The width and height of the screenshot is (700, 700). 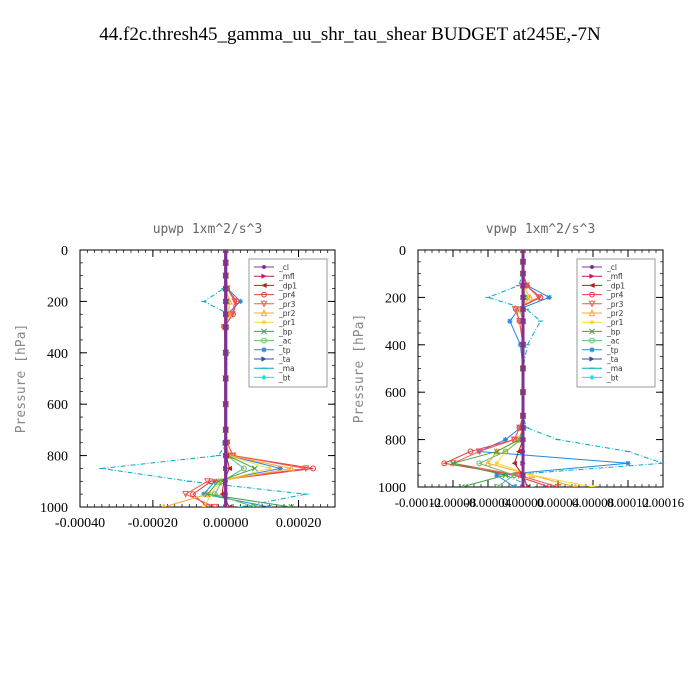 What do you see at coordinates (226, 523) in the screenshot?
I see `x-tick-label: 0.00000` at bounding box center [226, 523].